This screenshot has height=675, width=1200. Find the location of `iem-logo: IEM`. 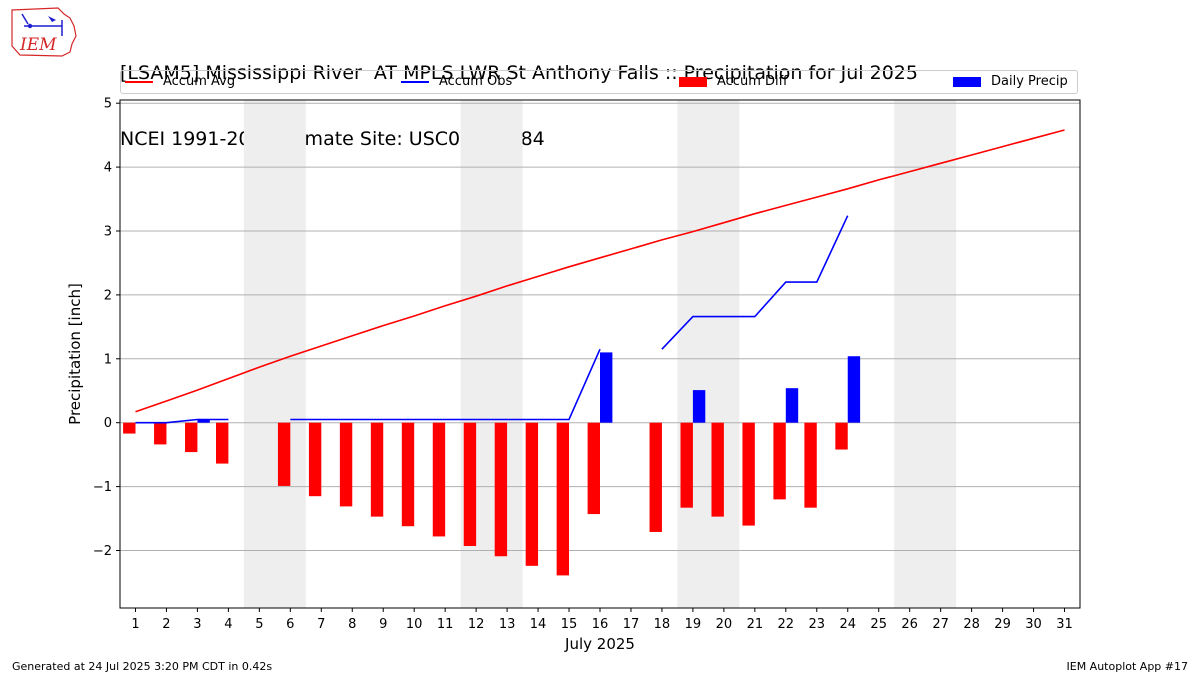

iem-logo: IEM is located at coordinates (44, 32).